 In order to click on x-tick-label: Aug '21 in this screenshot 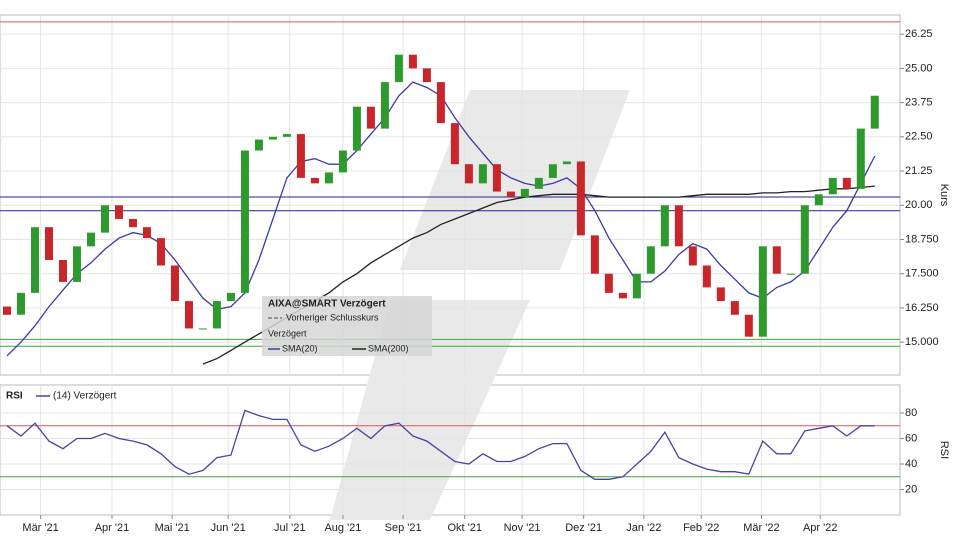, I will do `click(342, 528)`.